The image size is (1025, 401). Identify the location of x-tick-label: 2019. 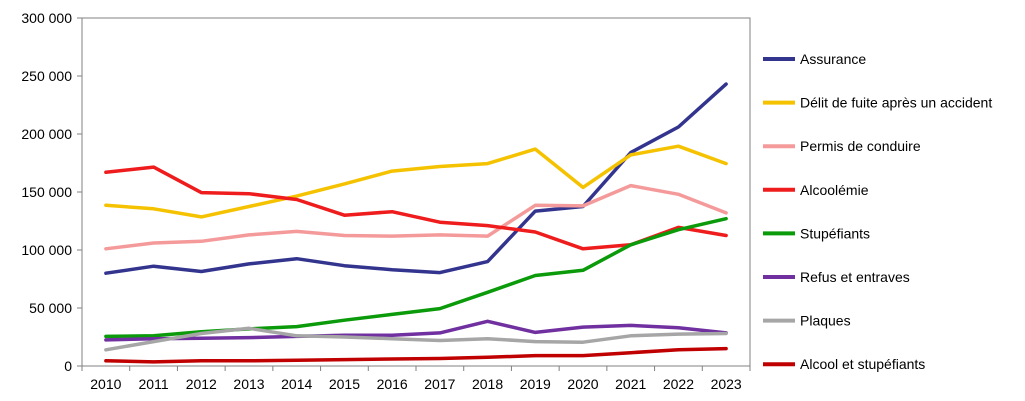
(535, 384).